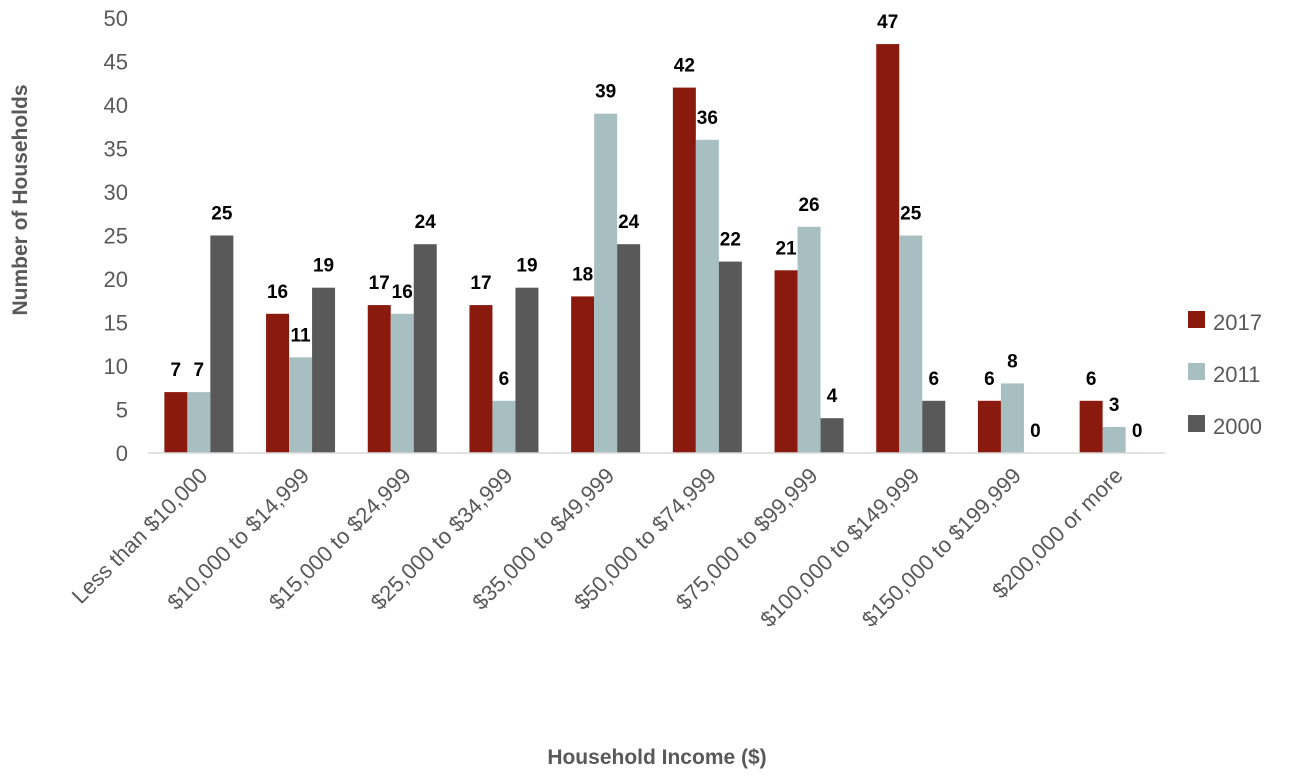 This screenshot has width=1300, height=776. What do you see at coordinates (480, 283) in the screenshot?
I see `data-label-2017-4: 17` at bounding box center [480, 283].